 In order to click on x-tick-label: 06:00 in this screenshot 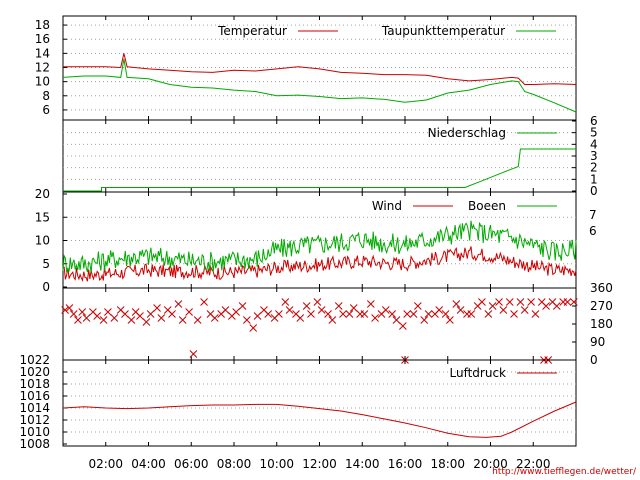, I will do `click(191, 464)`.